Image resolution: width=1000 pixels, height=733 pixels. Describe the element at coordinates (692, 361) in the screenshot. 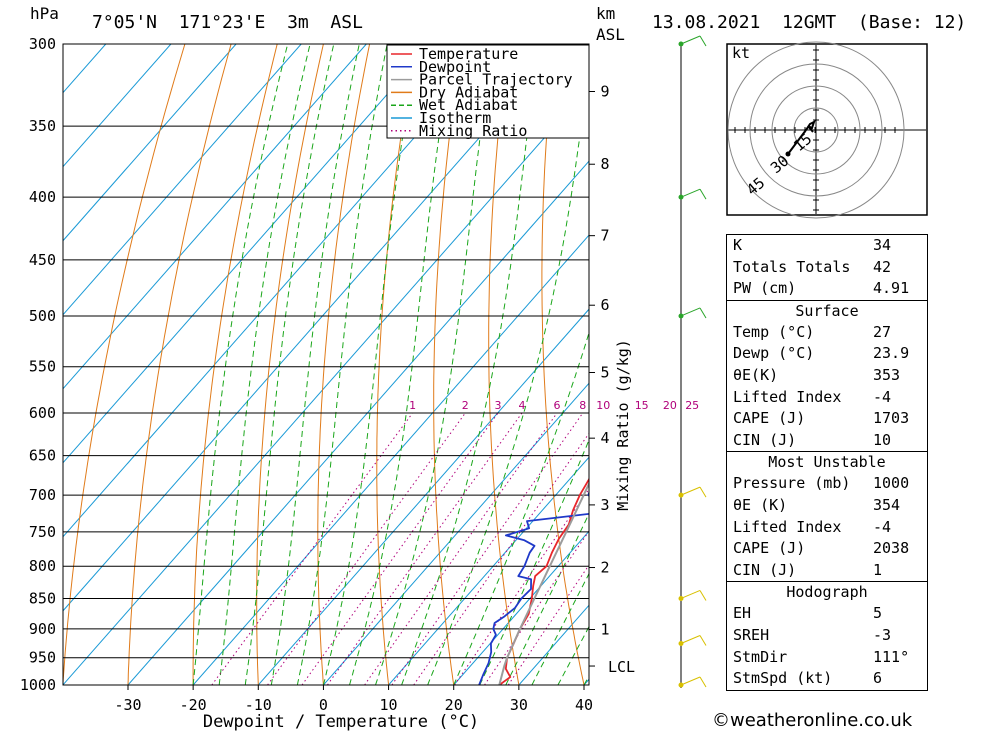

I see `wind-barb-column` at that location.